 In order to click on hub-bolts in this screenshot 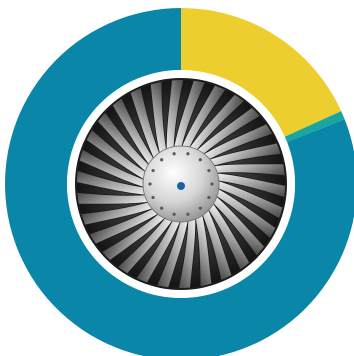, I will do `click(181, 184)`.